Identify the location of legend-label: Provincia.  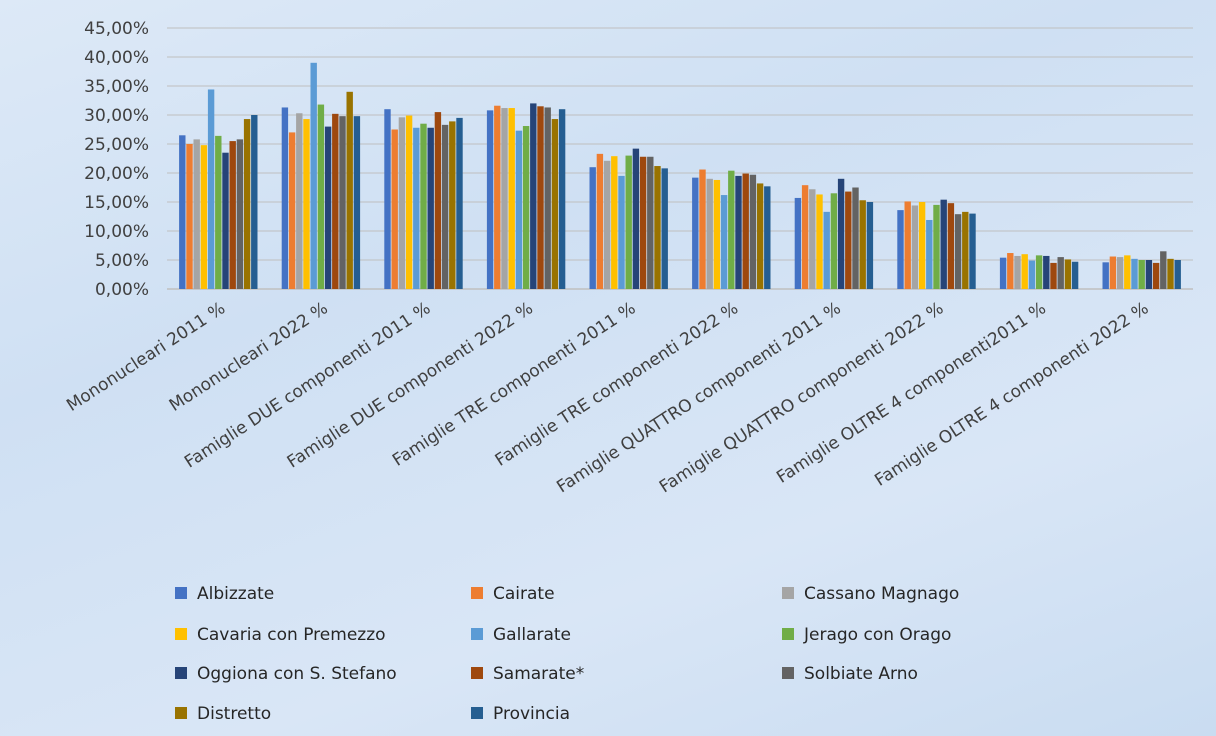
(531, 714).